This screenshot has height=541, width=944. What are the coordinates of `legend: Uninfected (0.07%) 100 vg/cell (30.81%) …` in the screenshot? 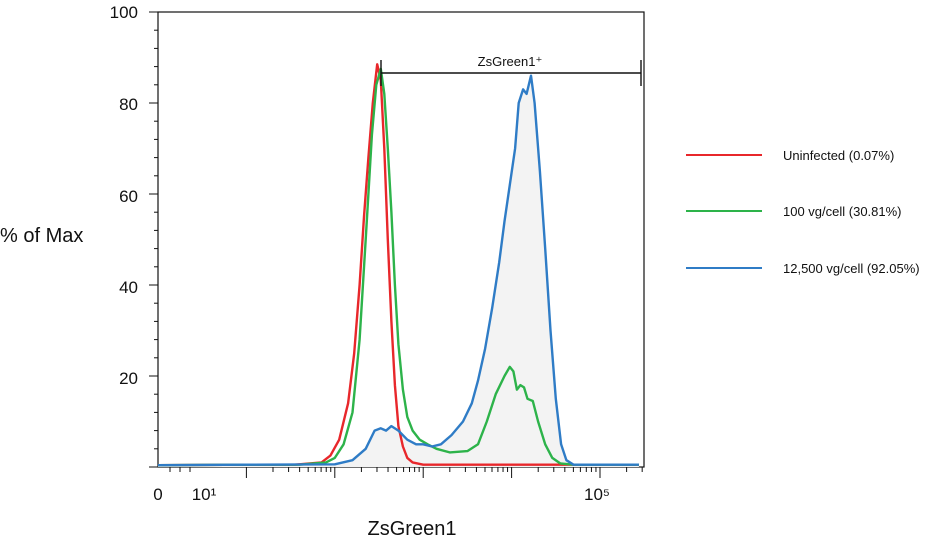 It's located at (803, 212).